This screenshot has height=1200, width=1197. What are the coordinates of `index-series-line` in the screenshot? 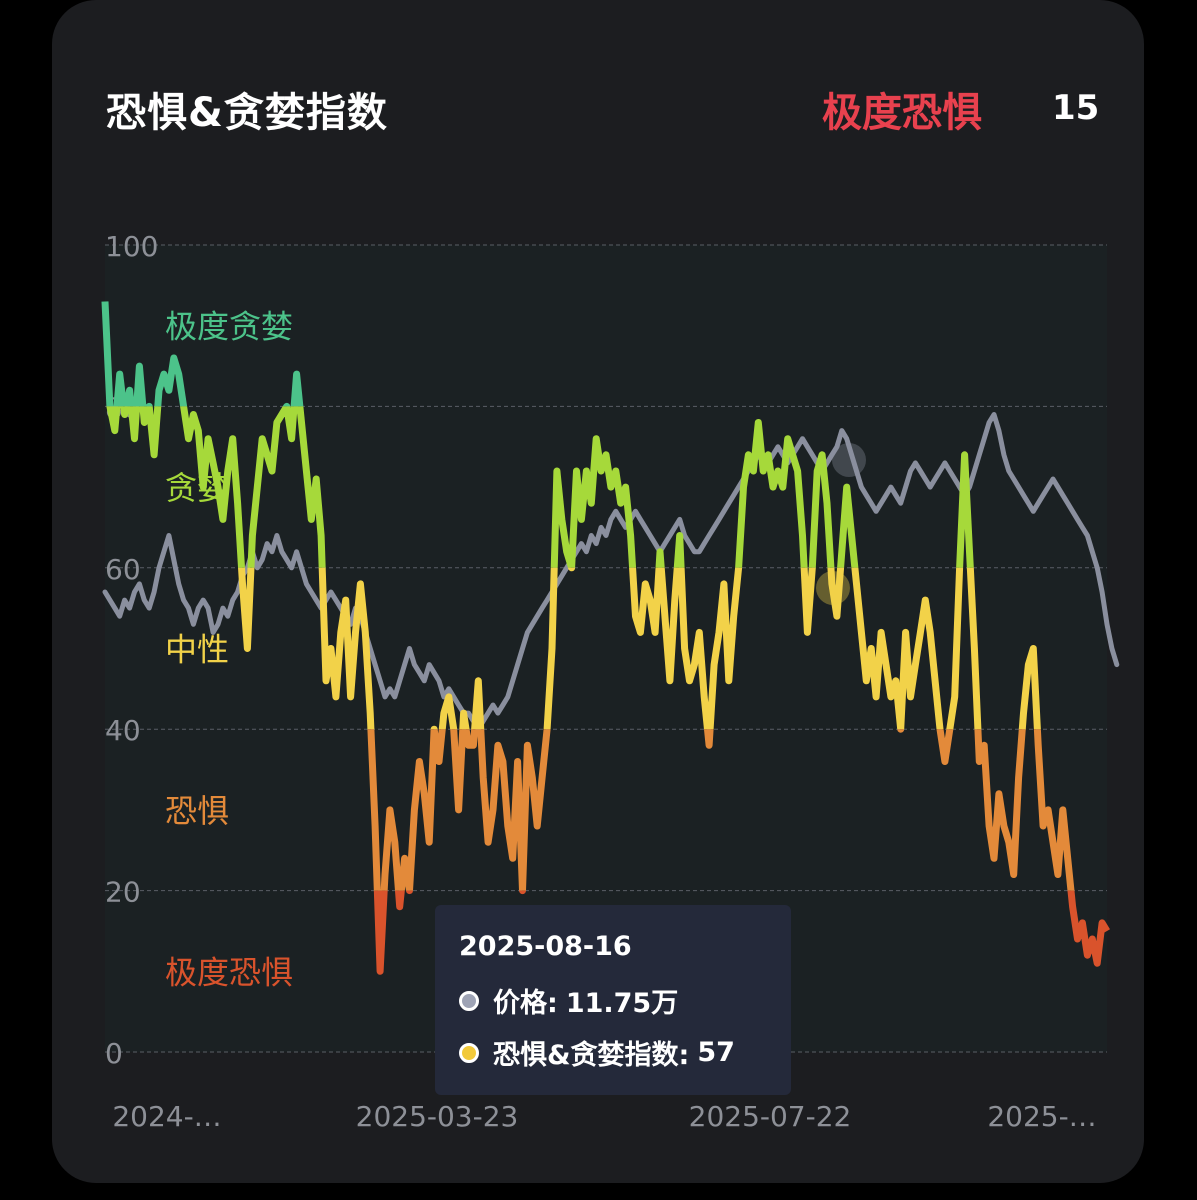 It's located at (540, 487).